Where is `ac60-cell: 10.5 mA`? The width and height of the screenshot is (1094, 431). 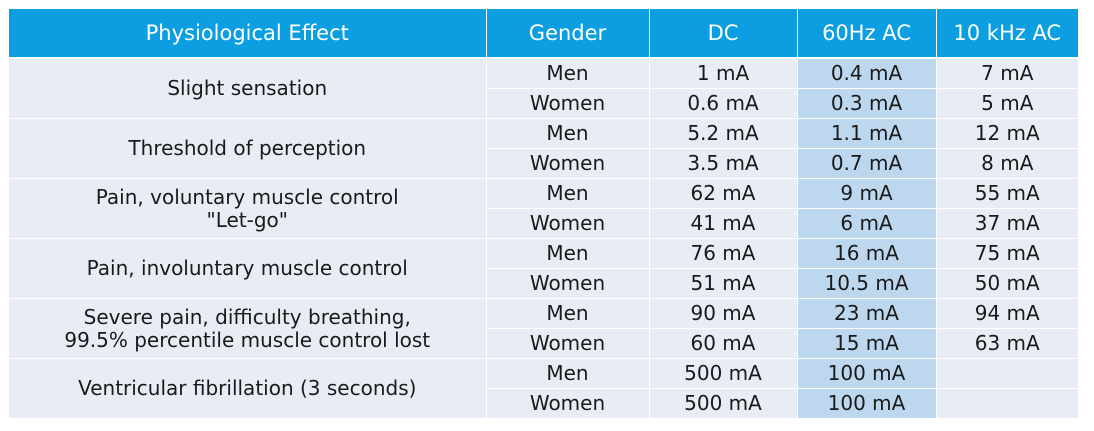 ac60-cell: 10.5 mA is located at coordinates (867, 283).